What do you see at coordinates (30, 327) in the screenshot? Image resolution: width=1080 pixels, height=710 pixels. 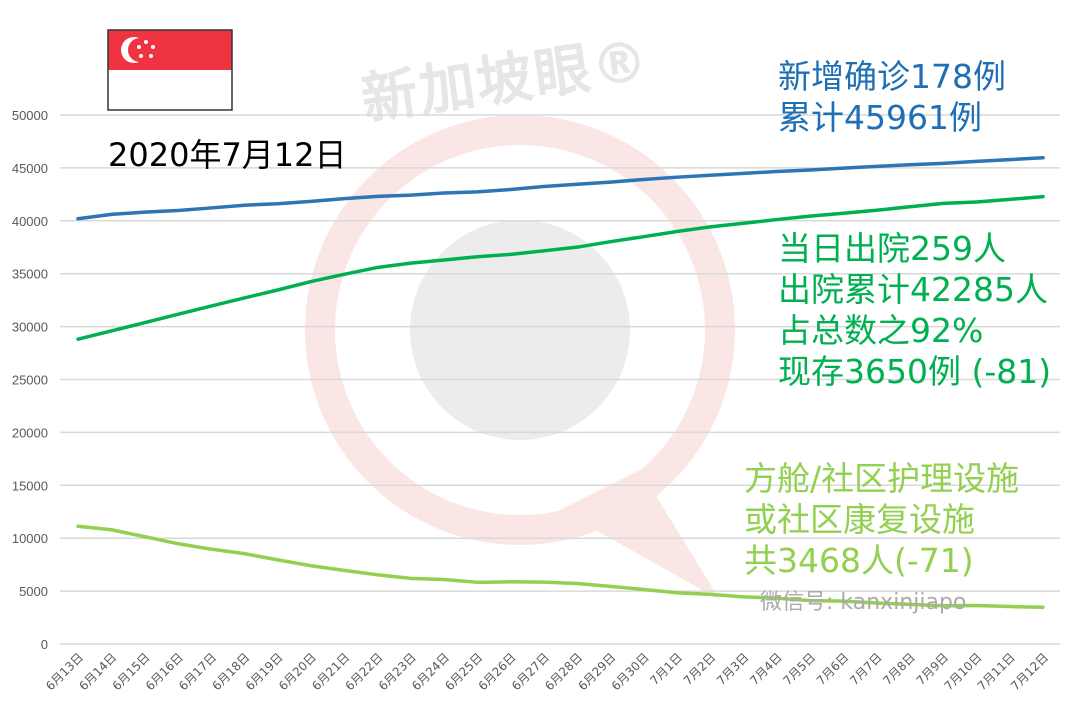 I see `y-tick-label: 30000` at bounding box center [30, 327].